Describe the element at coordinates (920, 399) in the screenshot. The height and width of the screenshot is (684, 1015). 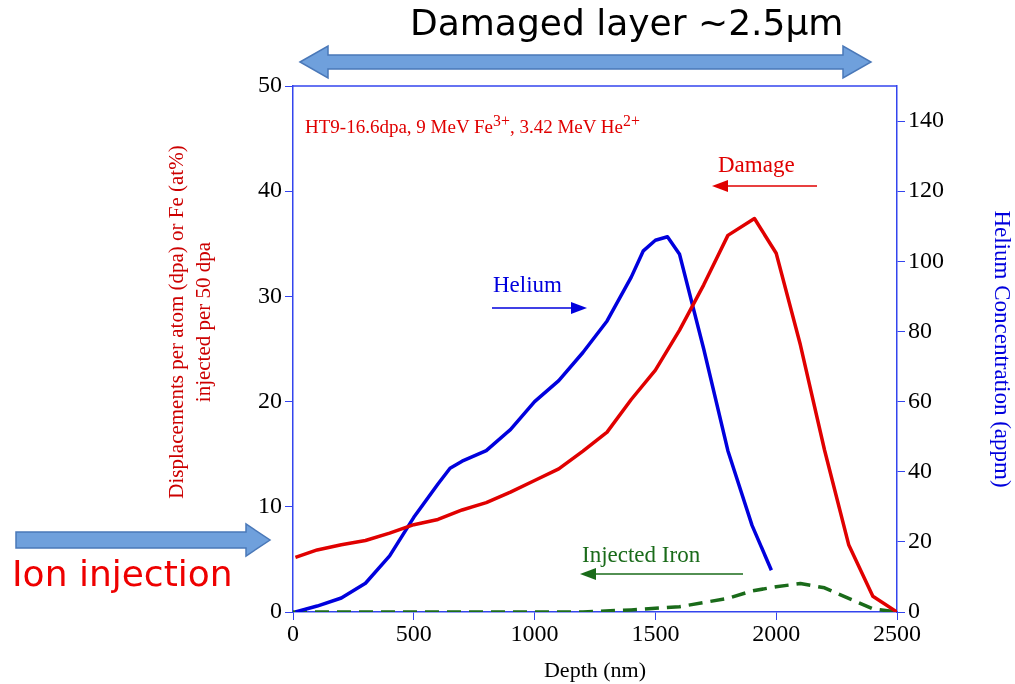
I see `y2-tick-label: 60` at that location.